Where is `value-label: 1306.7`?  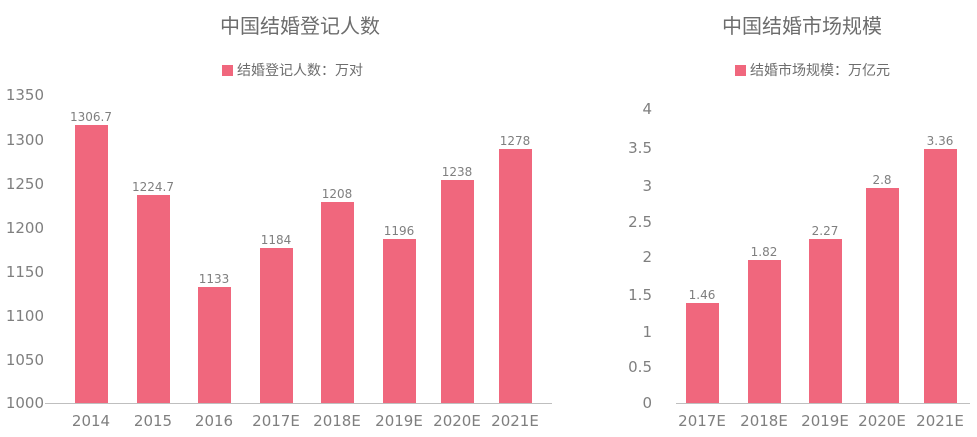 value-label: 1306.7 is located at coordinates (91, 117).